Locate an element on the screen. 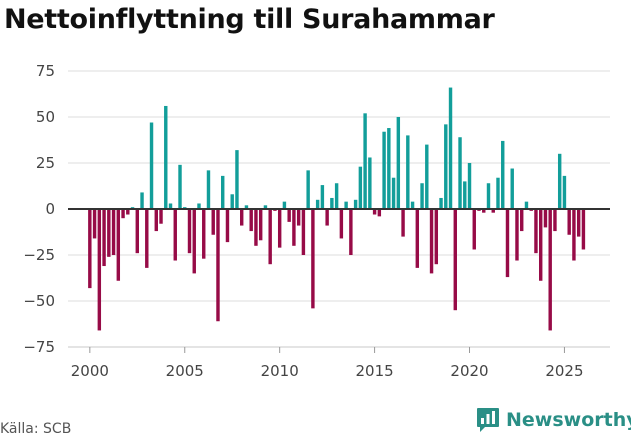 This screenshot has height=439, width=631. y-tick-label: 50 is located at coordinates (45, 117).